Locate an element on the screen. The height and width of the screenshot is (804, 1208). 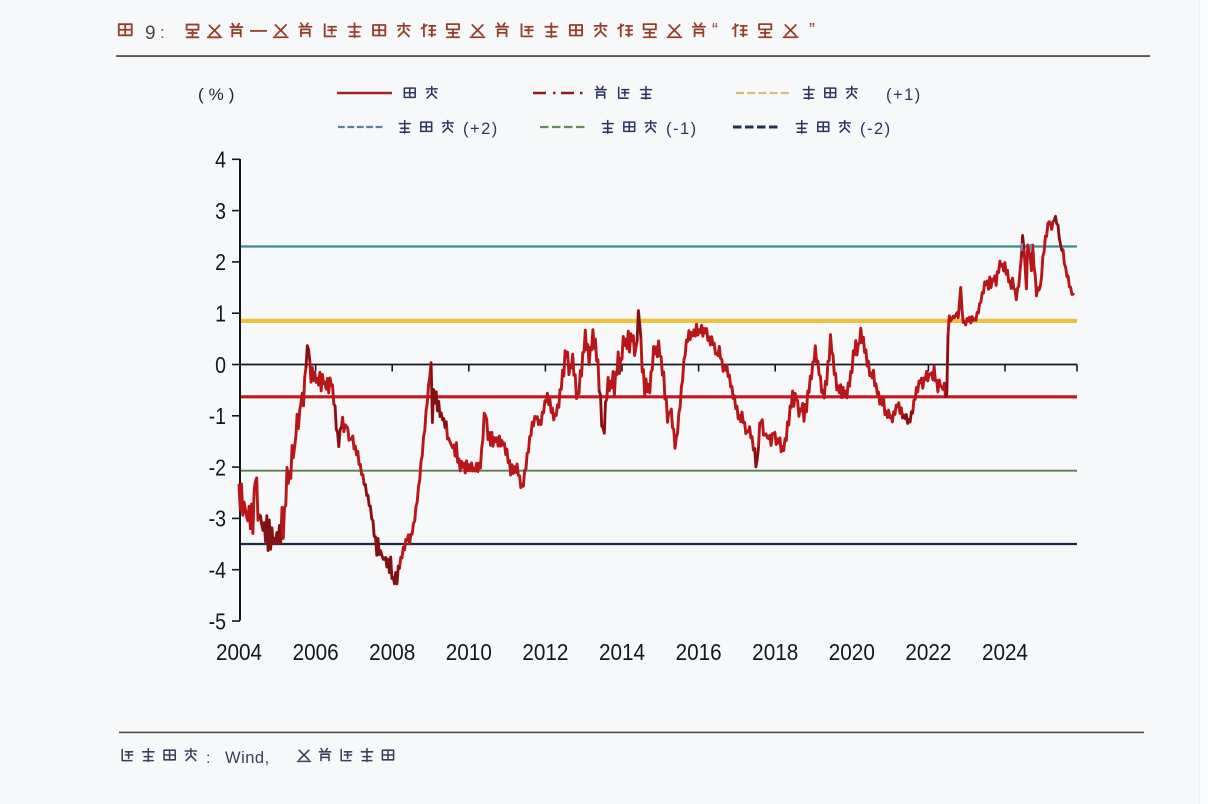
svg-text: (-2) is located at coordinates (876, 129).